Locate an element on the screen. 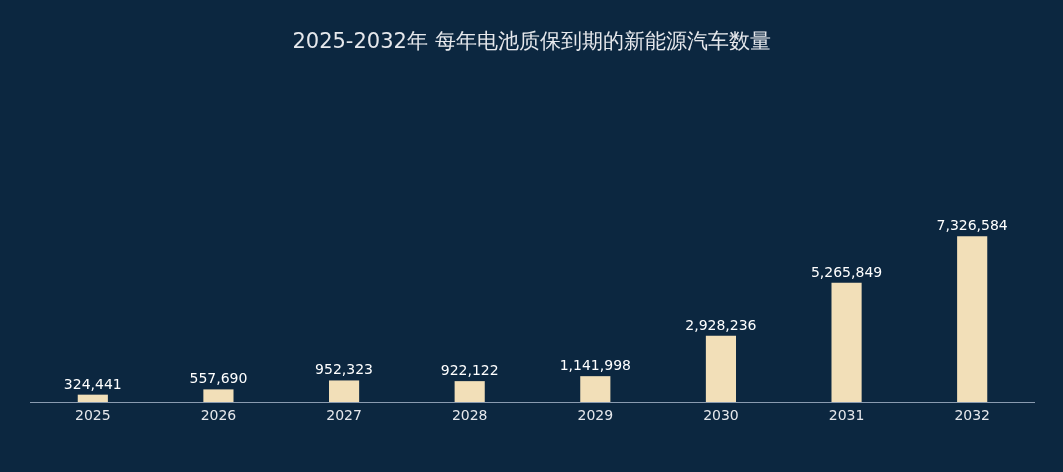  data-label: 922,122 is located at coordinates (469, 370).